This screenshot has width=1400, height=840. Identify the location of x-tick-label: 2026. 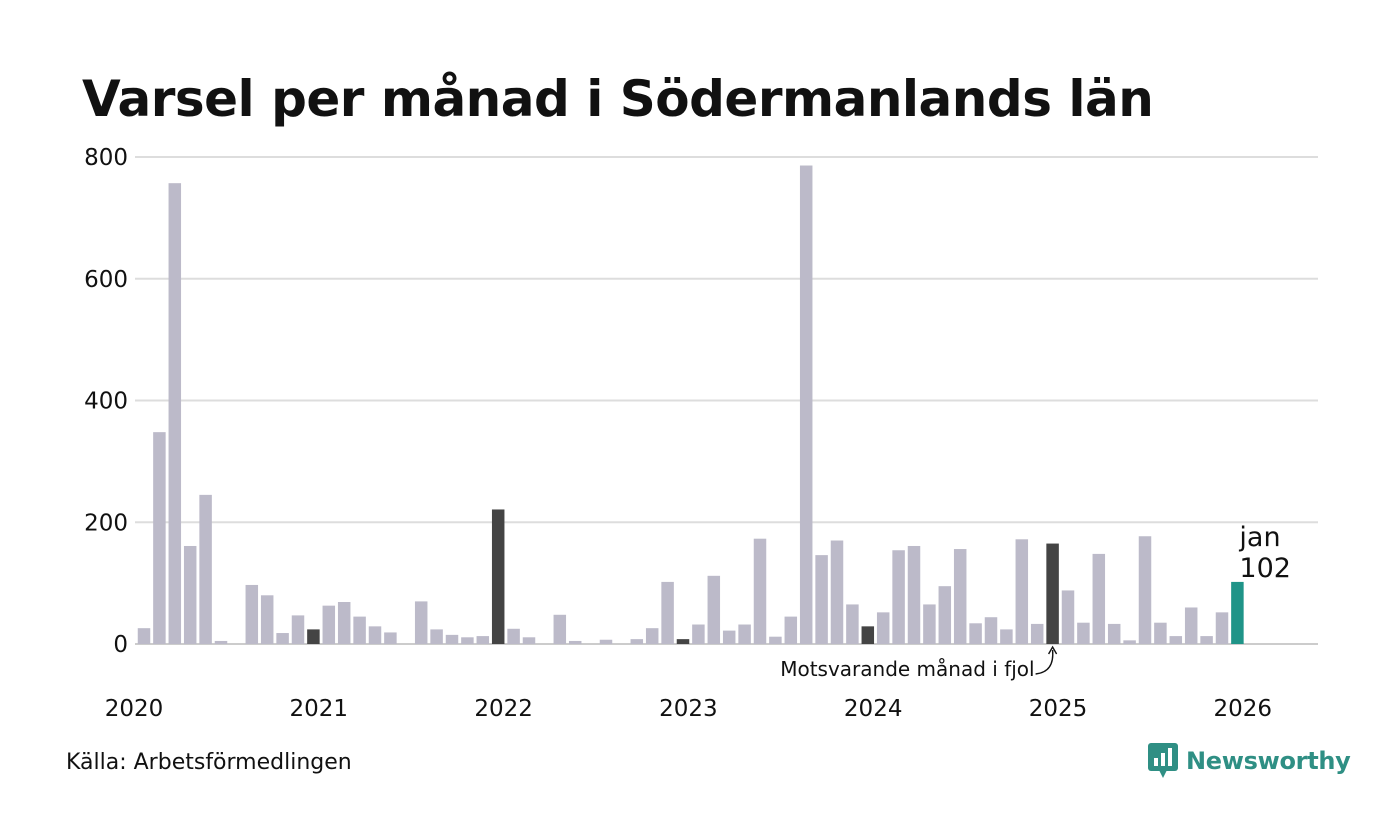
(1243, 709).